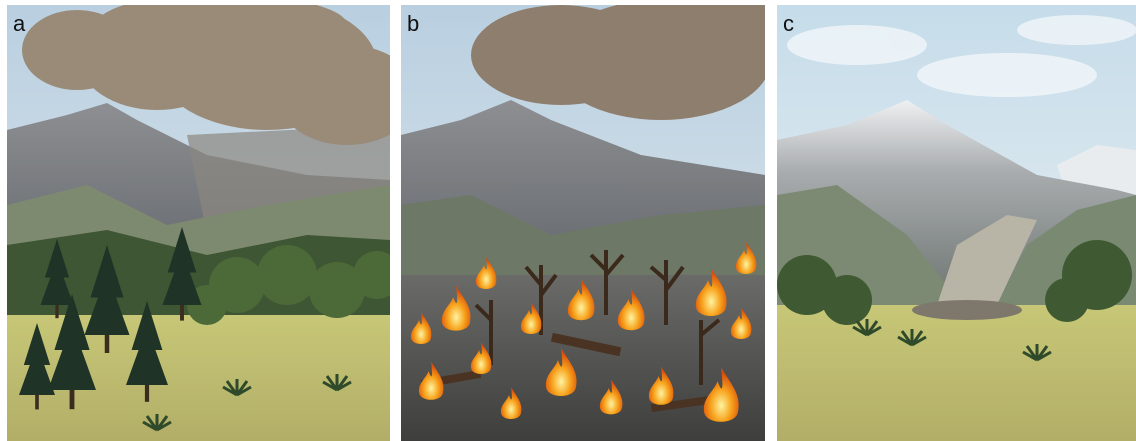 The height and width of the screenshot is (441, 1136). I want to click on panel-label: c, so click(788, 23).